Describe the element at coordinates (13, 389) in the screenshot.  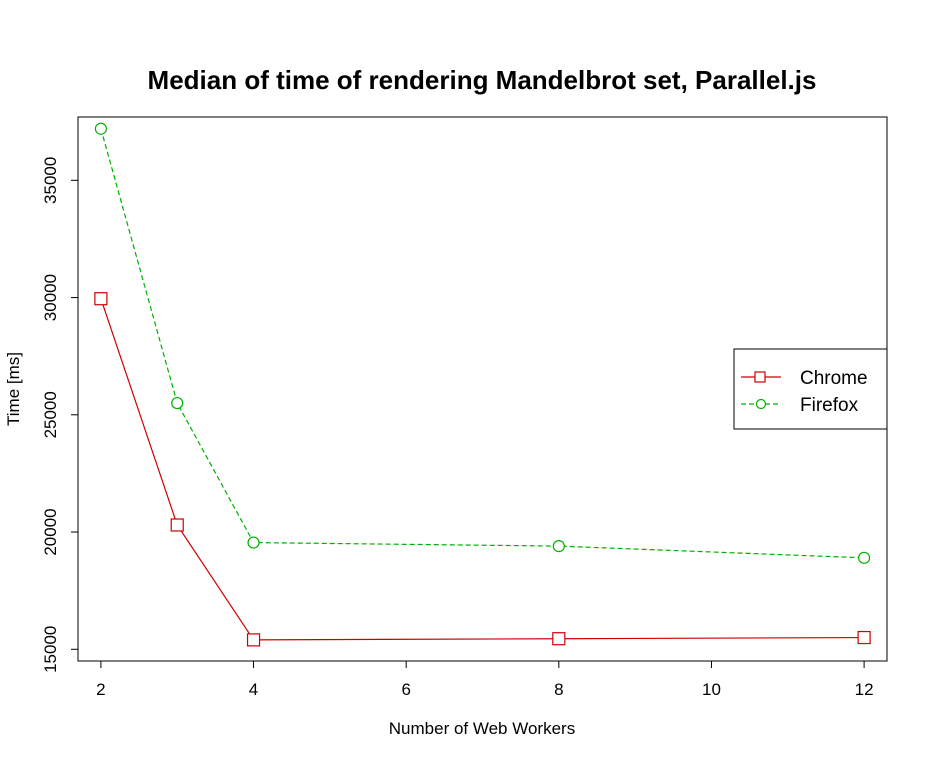
I see `y-axis-label: Time [ms]` at that location.